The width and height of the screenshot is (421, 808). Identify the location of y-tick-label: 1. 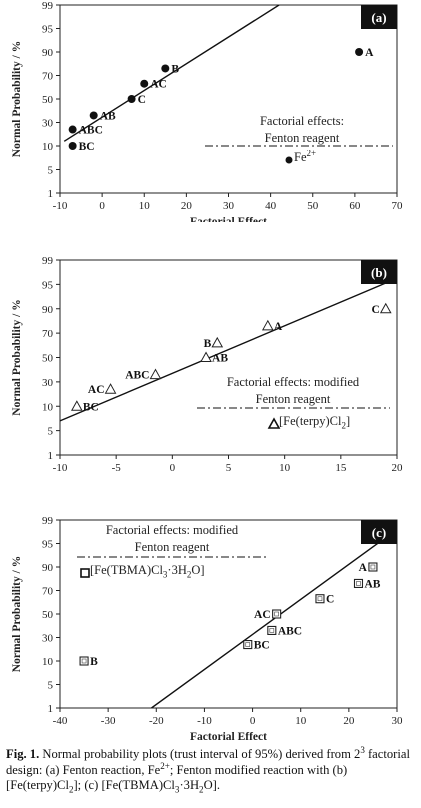
(51, 194).